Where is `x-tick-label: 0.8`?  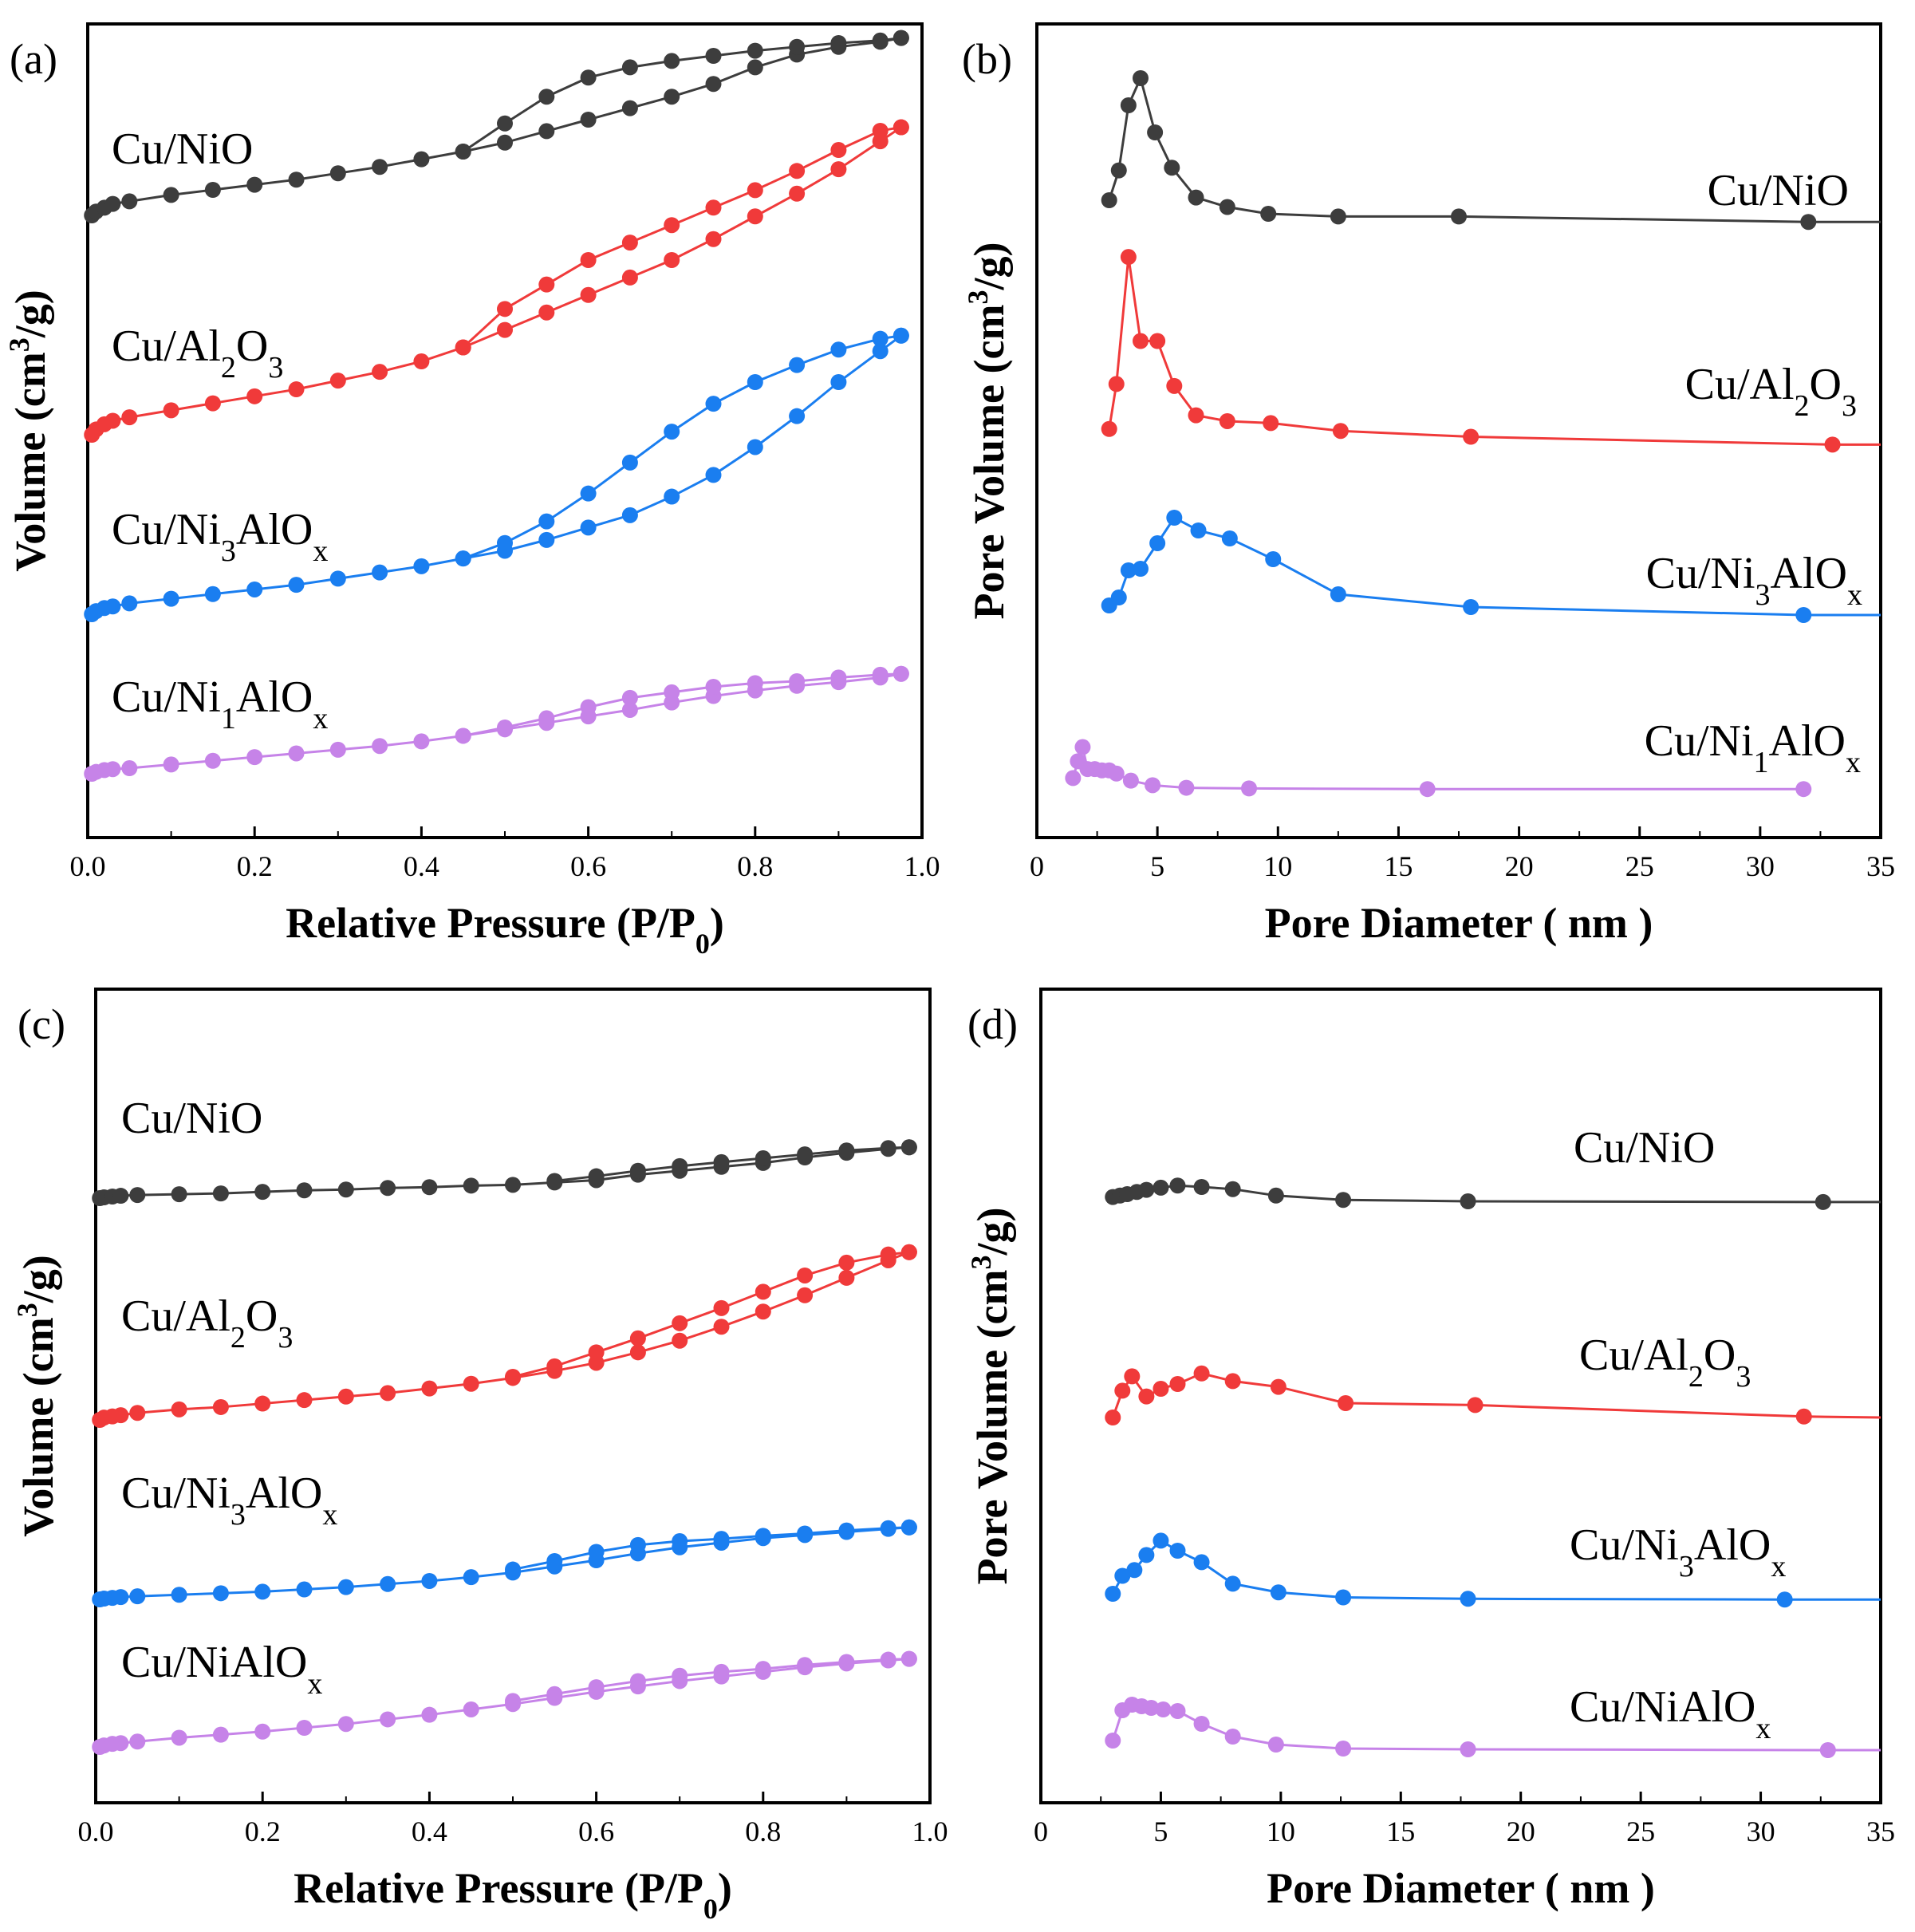
x-tick-label: 0.8 is located at coordinates (755, 866).